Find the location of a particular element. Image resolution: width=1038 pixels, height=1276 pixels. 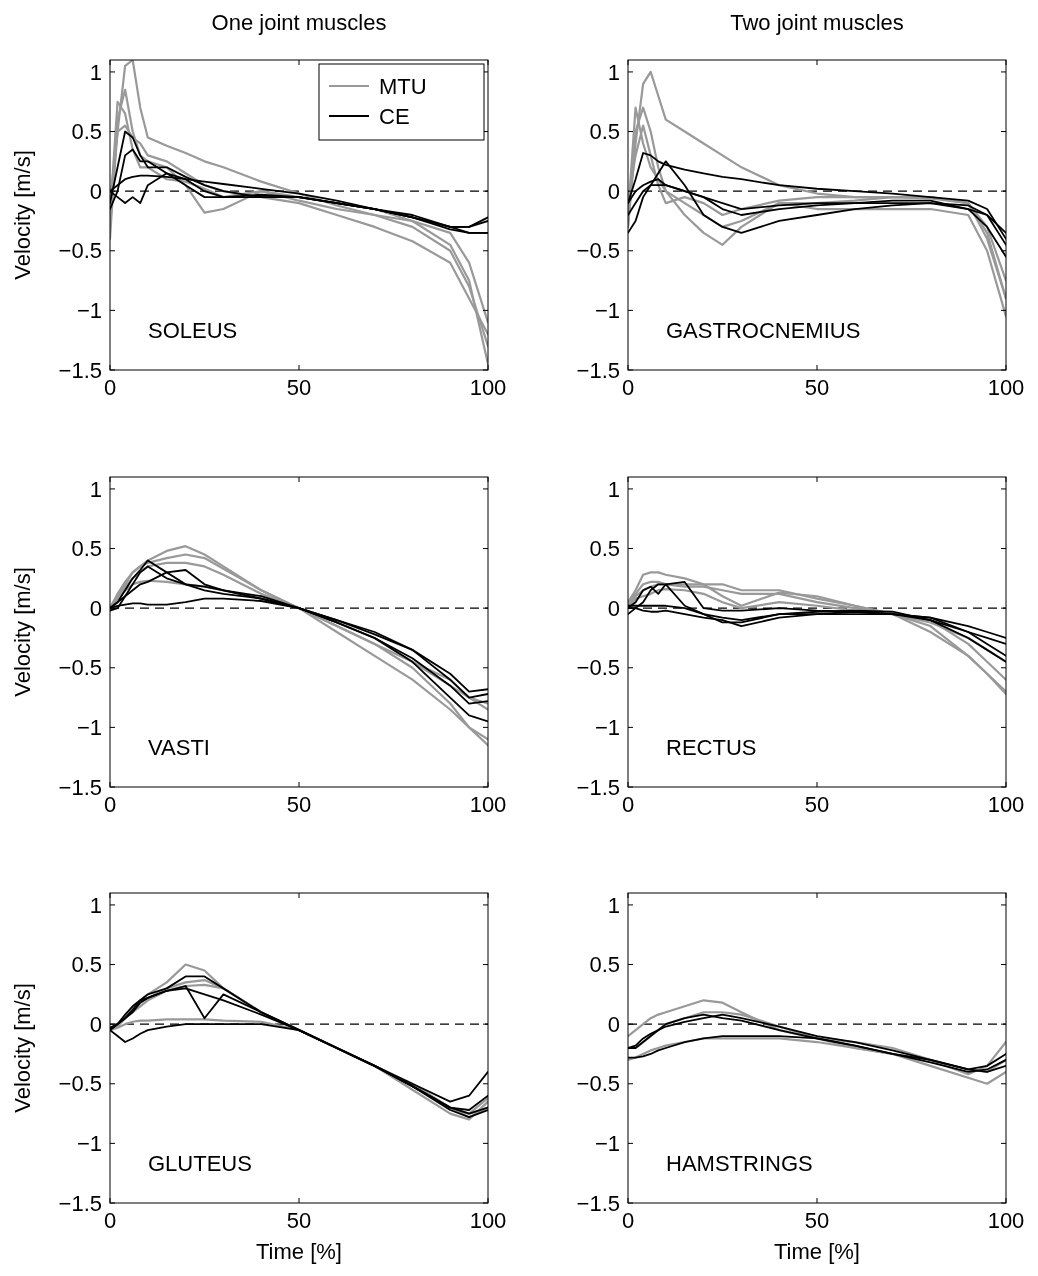

annotation: RECTUS is located at coordinates (711, 747).